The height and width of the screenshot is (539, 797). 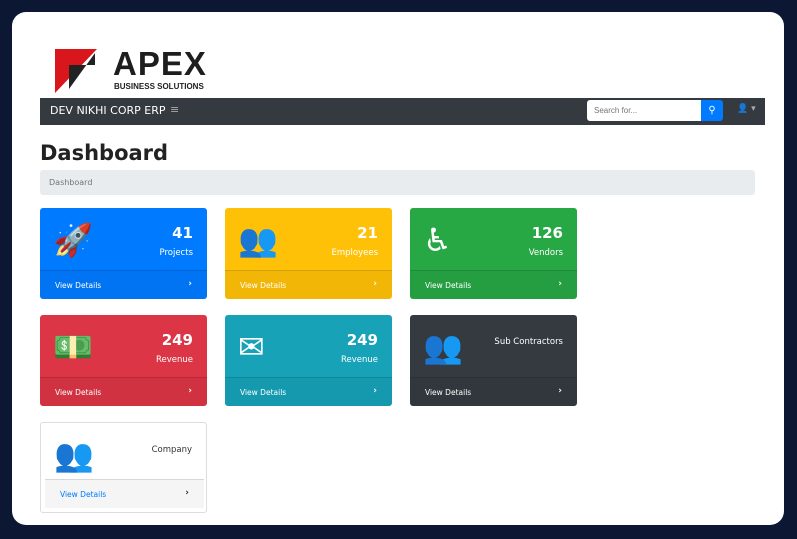 What do you see at coordinates (308, 360) in the screenshot?
I see `stat-card-revenue: ✉ 249 Revenue View Details ›` at bounding box center [308, 360].